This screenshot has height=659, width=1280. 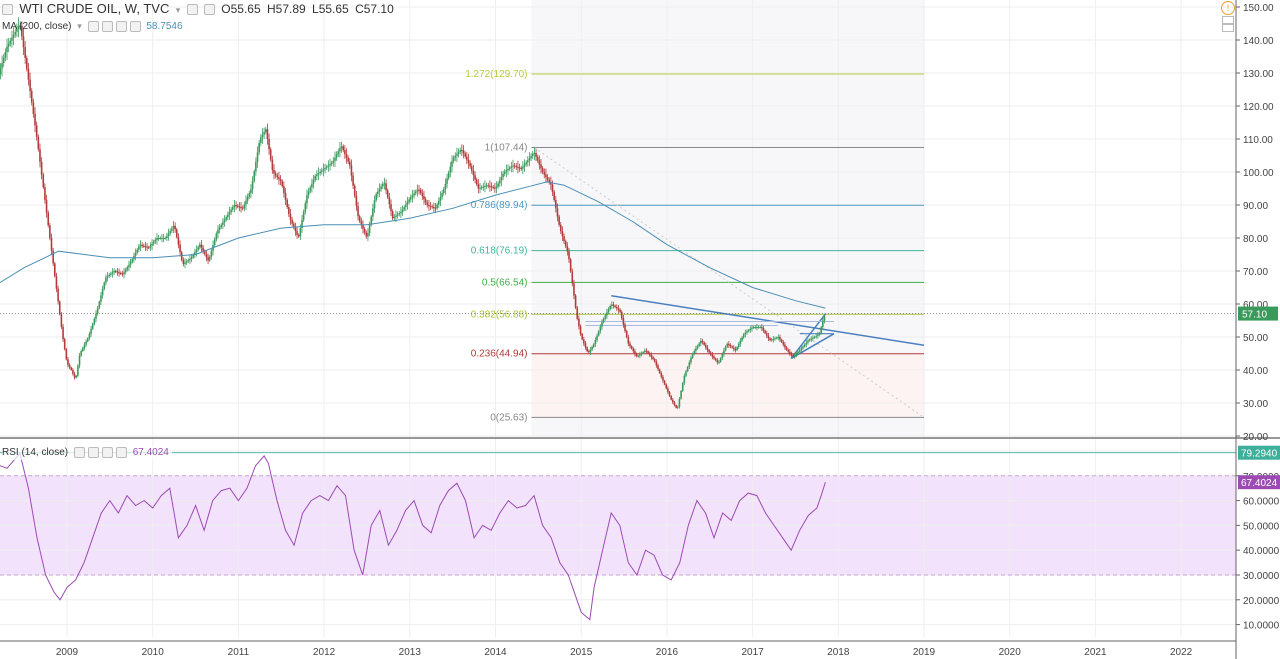 What do you see at coordinates (1259, 482) in the screenshot?
I see `rsi-last-badge` at bounding box center [1259, 482].